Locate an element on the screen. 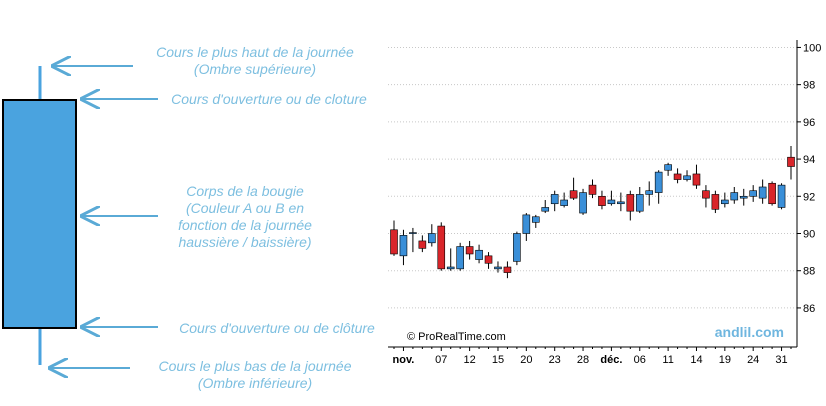 Image resolution: width=826 pixels, height=406 pixels. x-tick-label: 23 is located at coordinates (555, 360).